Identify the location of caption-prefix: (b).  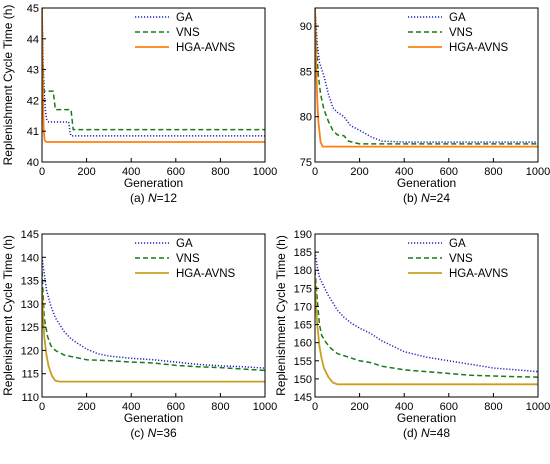
(412, 198).